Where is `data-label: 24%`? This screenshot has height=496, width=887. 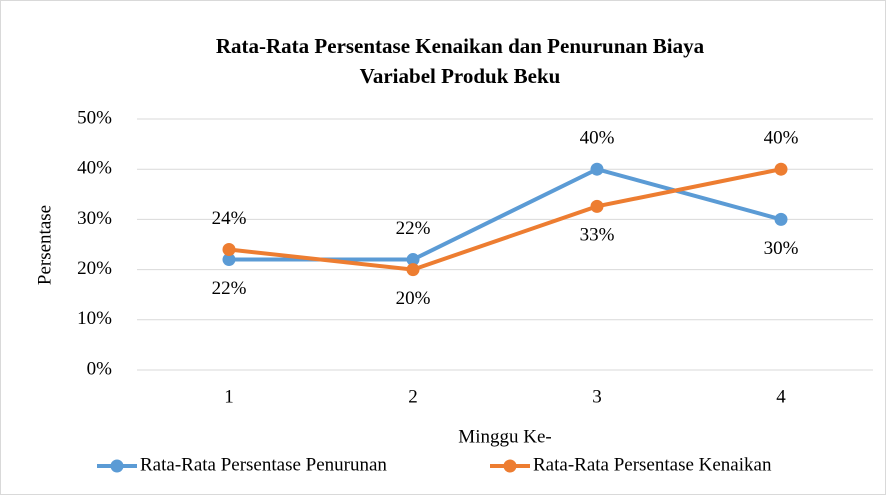 data-label: 24% is located at coordinates (229, 218).